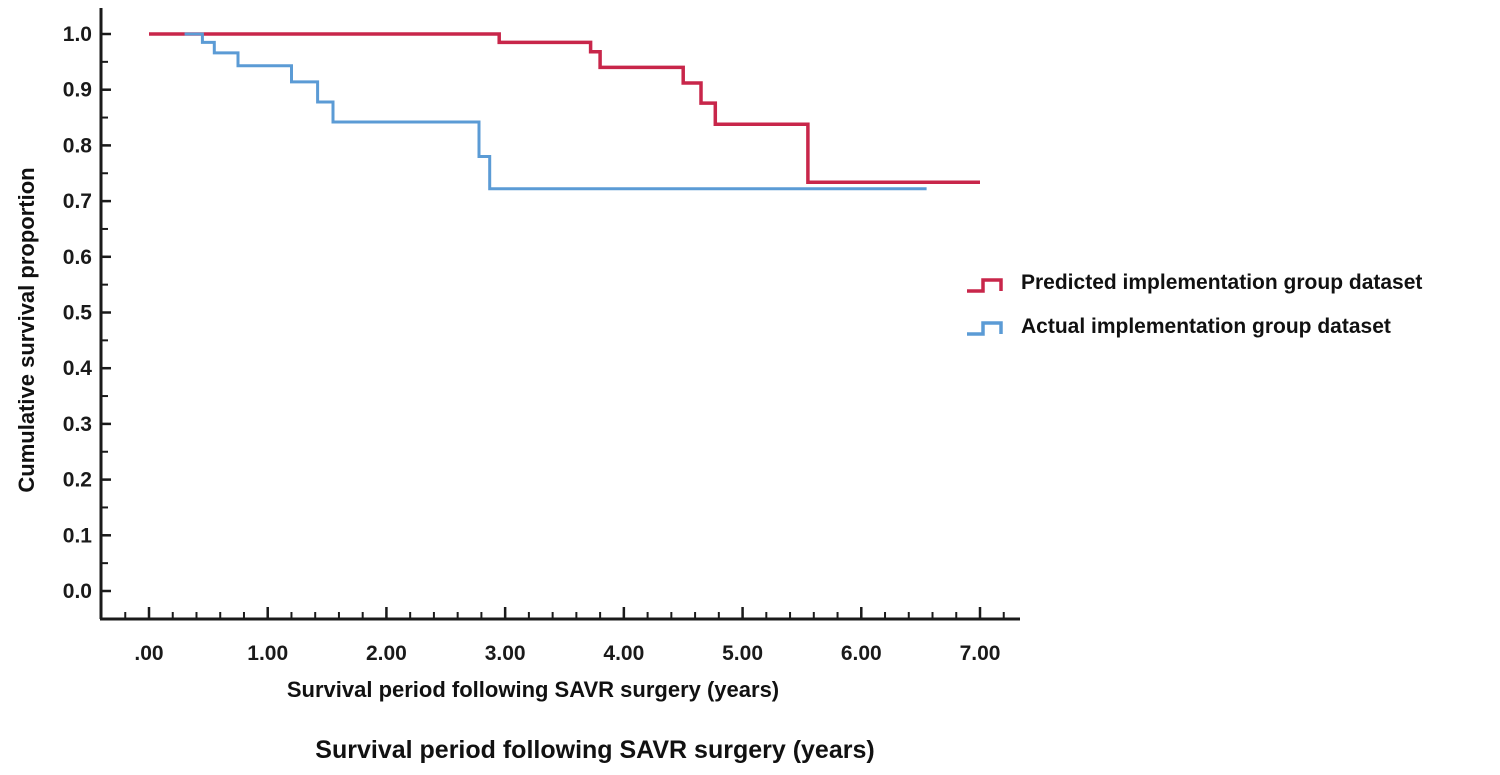 The height and width of the screenshot is (775, 1500). Describe the element at coordinates (77, 424) in the screenshot. I see `y-tick-label: 0.3` at that location.